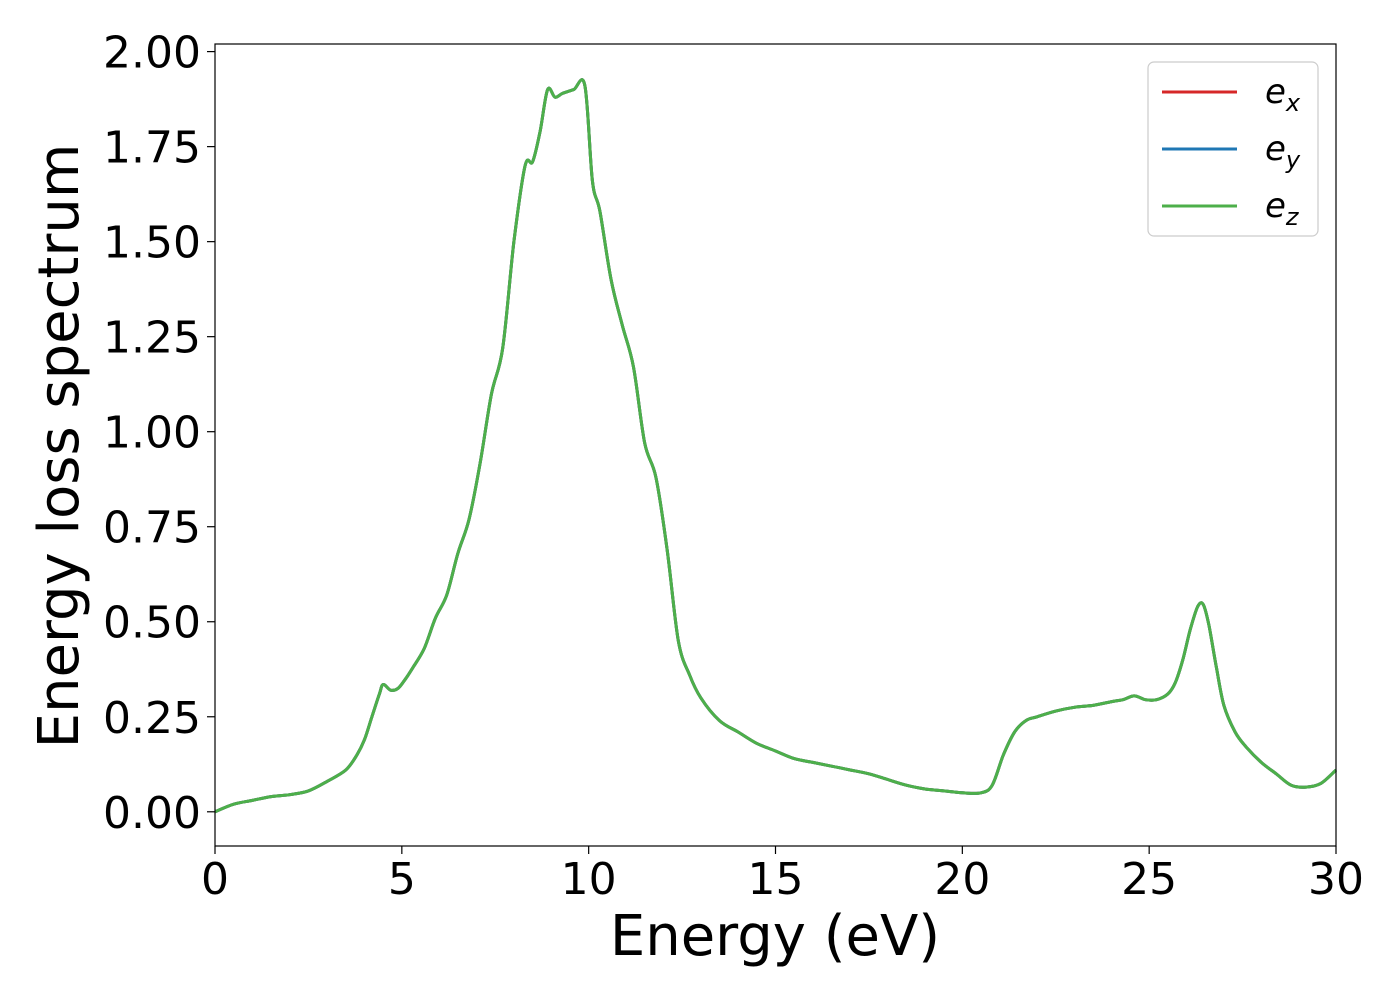 The image size is (1400, 1000). I want to click on y-tick-label: 0.75, so click(152, 528).